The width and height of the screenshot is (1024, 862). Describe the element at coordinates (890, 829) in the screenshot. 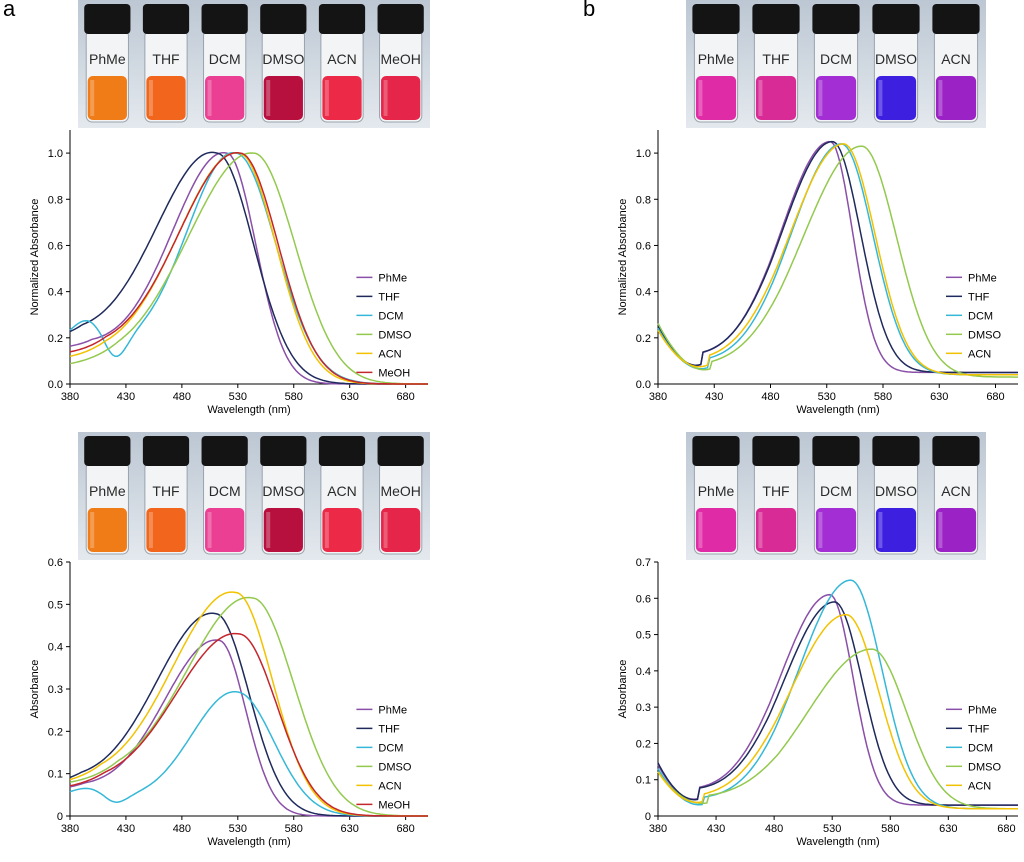

I see `x-tick-label: 580` at that location.